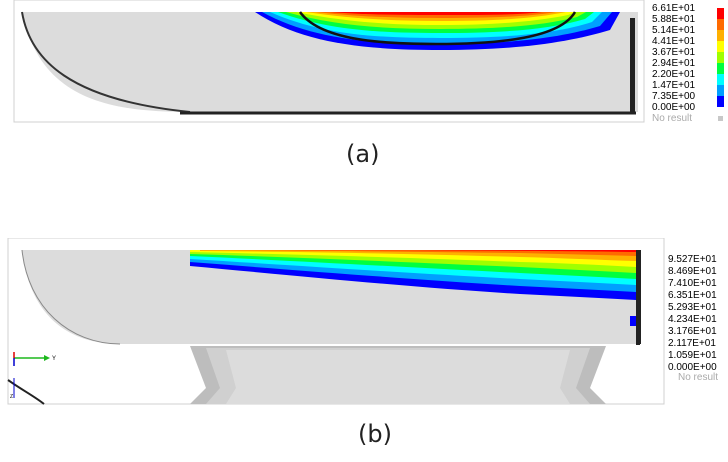 The height and width of the screenshot is (462, 728). Describe the element at coordinates (692, 295) in the screenshot. I see `legend-b-value: 6.351E+01` at that location.